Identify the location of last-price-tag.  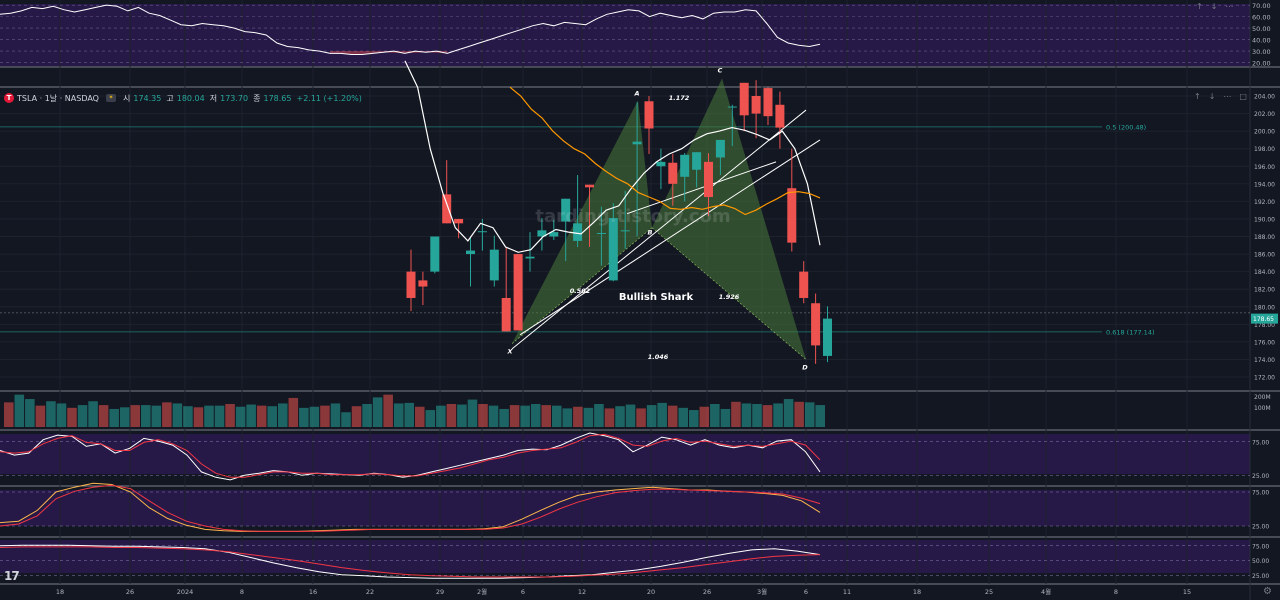
(1264, 318).